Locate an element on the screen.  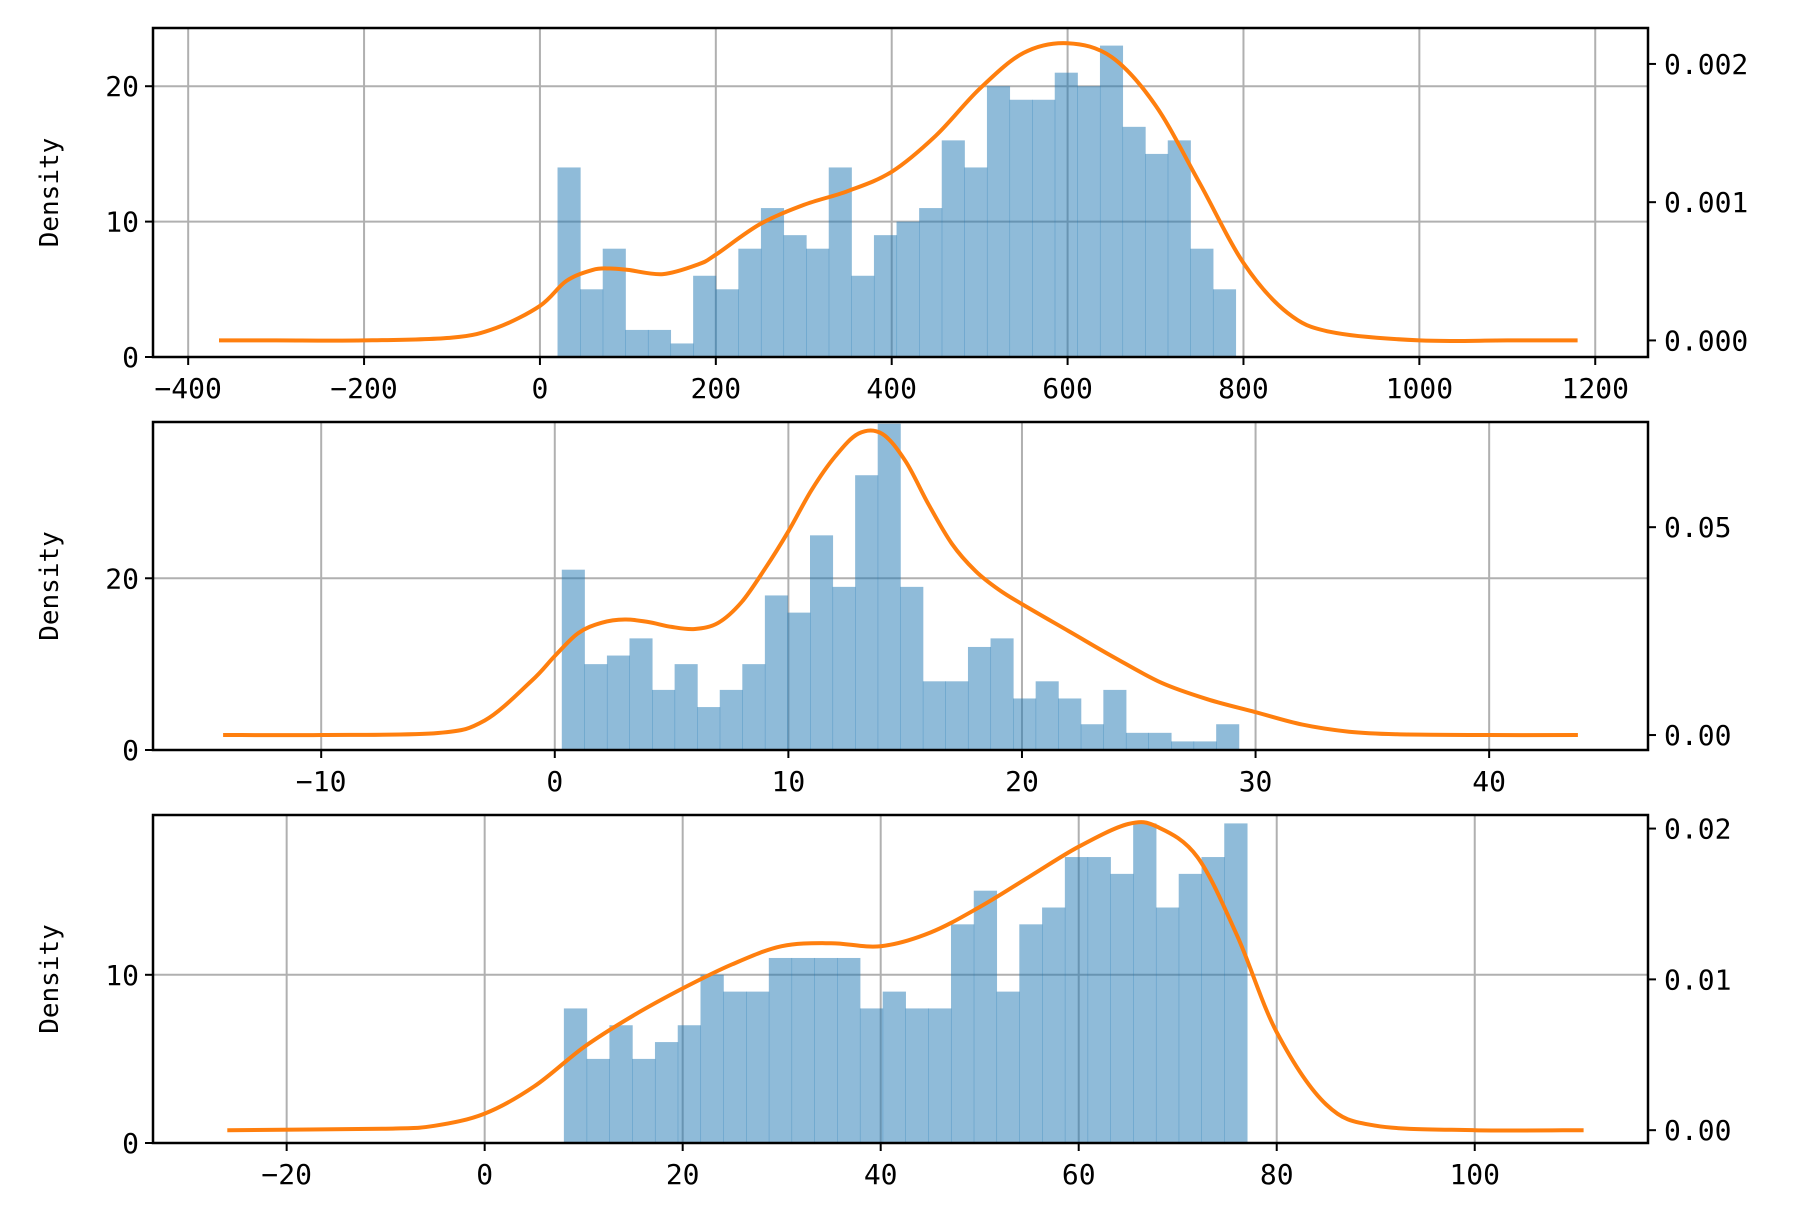
y-axis-right: 0.000 0.001 0.002 is located at coordinates (1698, 202).